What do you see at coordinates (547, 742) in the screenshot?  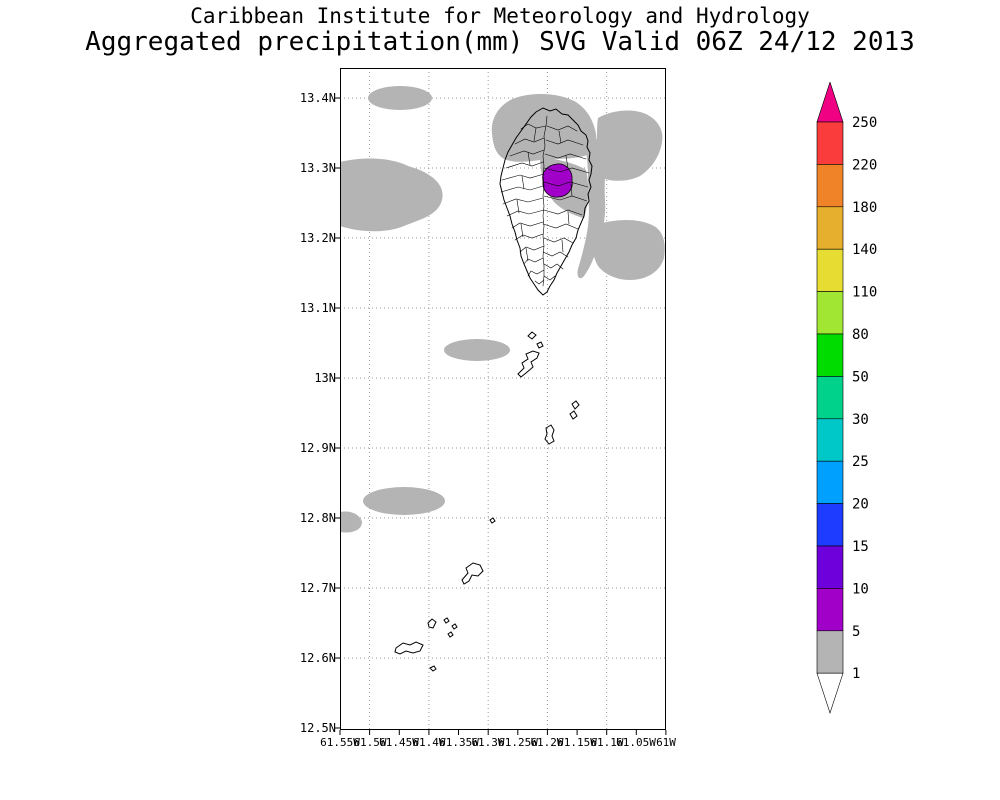 I see `x-axis-label: 61.2W` at bounding box center [547, 742].